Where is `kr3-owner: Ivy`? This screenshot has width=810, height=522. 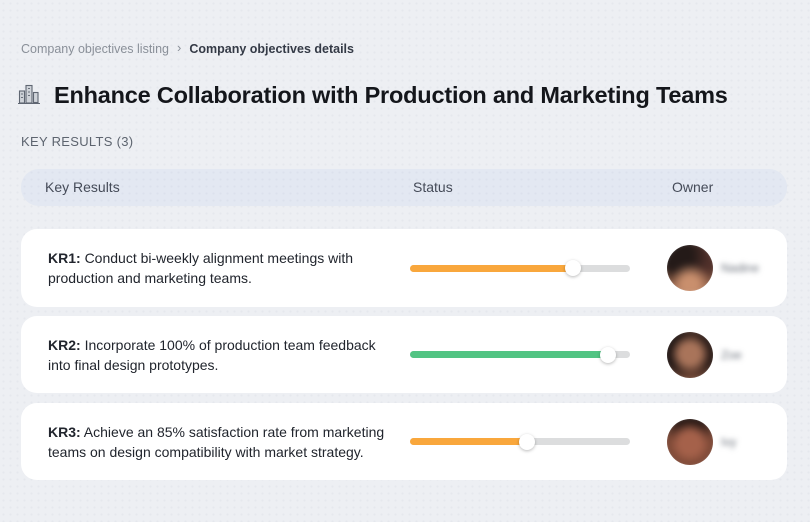 kr3-owner: Ivy is located at coordinates (701, 442).